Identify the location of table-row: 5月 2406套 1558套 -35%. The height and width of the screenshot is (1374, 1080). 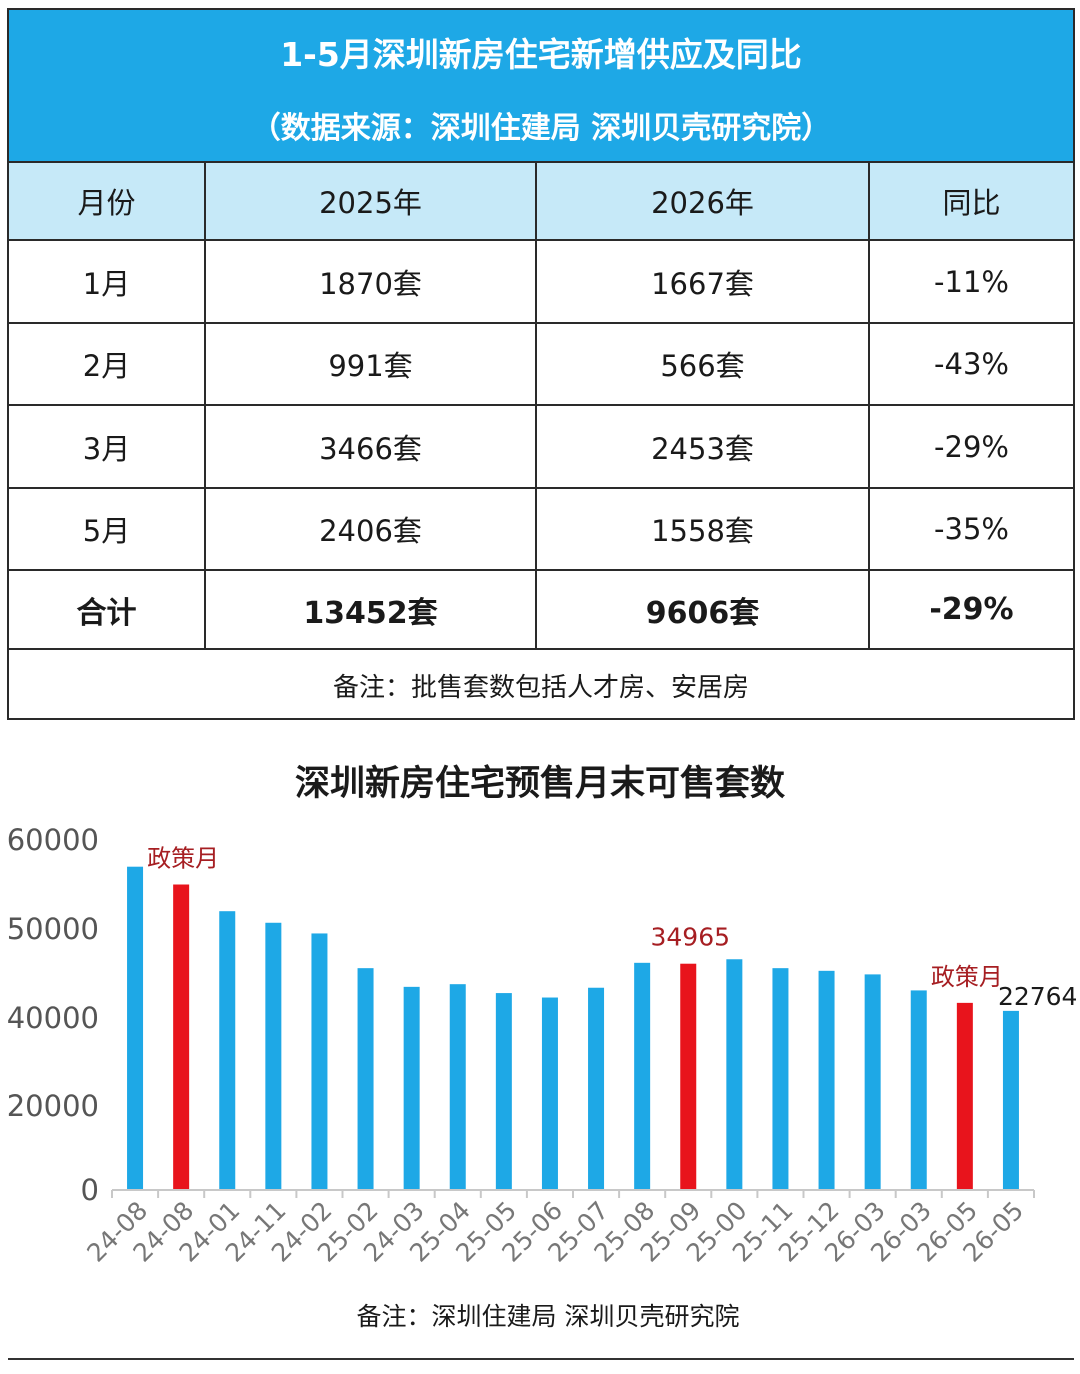
(541, 528).